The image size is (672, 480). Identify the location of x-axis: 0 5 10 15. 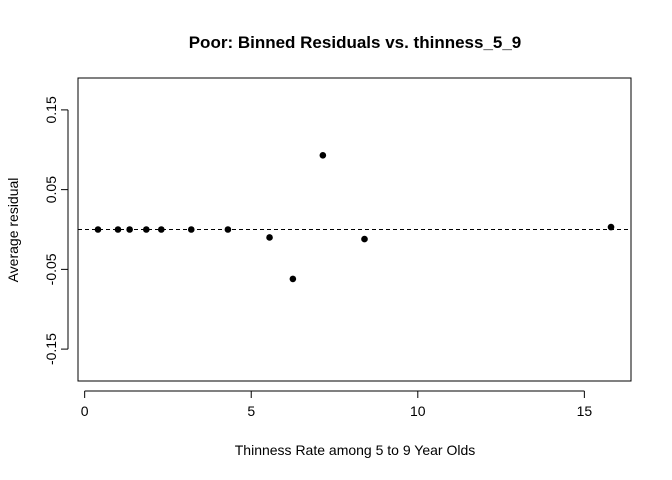
(337, 404).